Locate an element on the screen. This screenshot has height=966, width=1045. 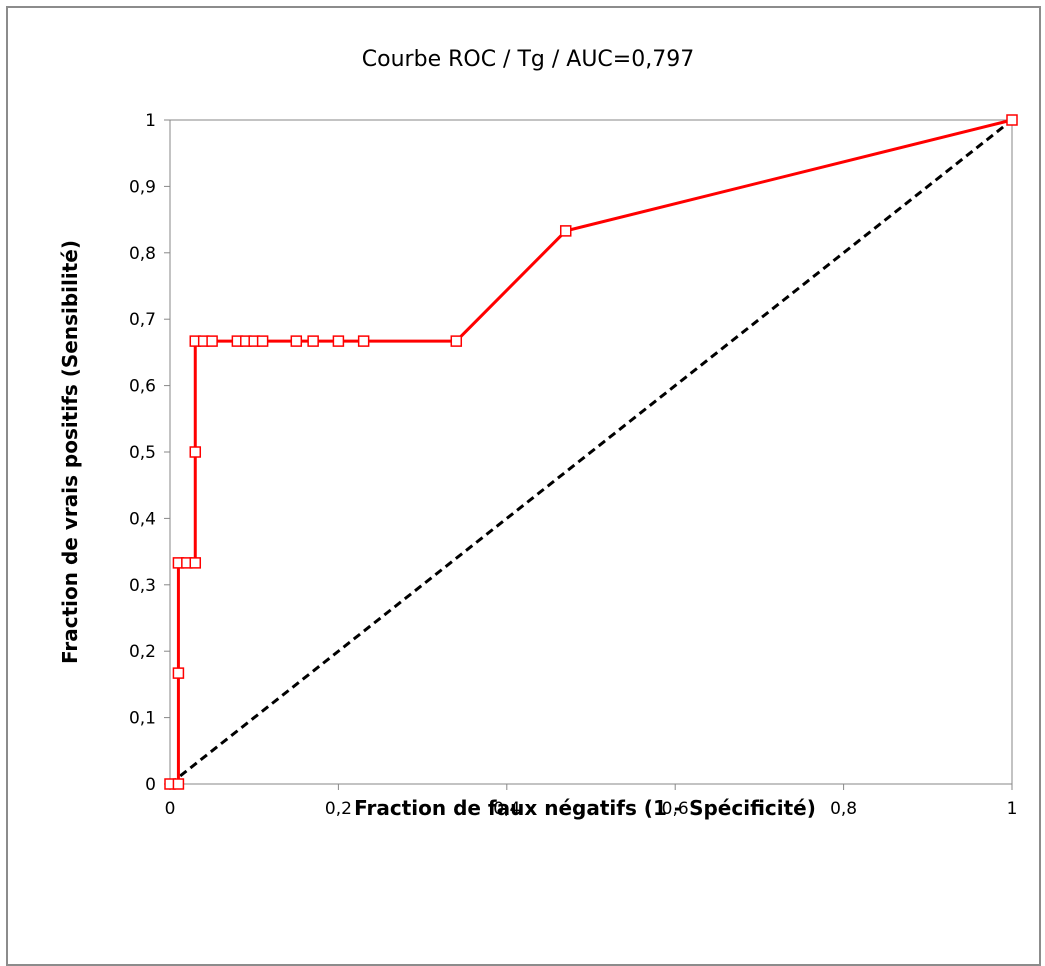
y-axis-ticks: 0 0,1 0,2 0,3 0,4 0,5 0,6 0,7 0,8 0,9 1 is located at coordinates (149, 453).